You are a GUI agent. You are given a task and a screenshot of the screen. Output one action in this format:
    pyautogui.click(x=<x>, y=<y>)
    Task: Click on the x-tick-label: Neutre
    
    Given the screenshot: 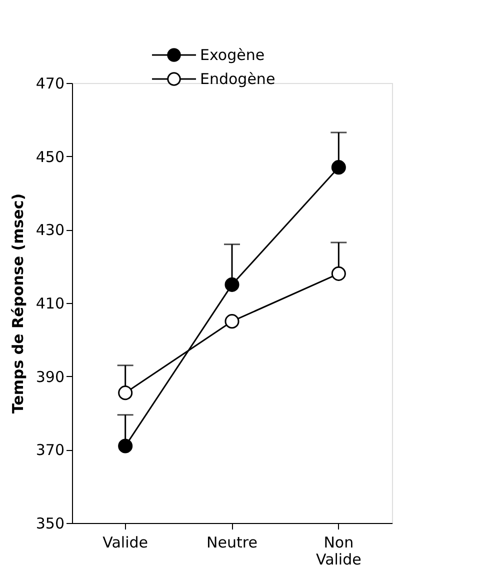 What is the action you would take?
    pyautogui.click(x=232, y=543)
    